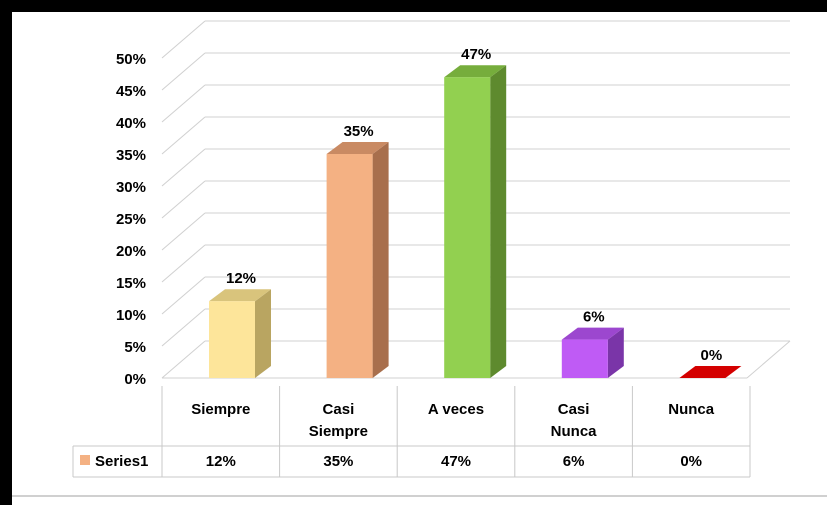 This screenshot has width=827, height=505. I want to click on y-tick-label: 45%, so click(131, 91).